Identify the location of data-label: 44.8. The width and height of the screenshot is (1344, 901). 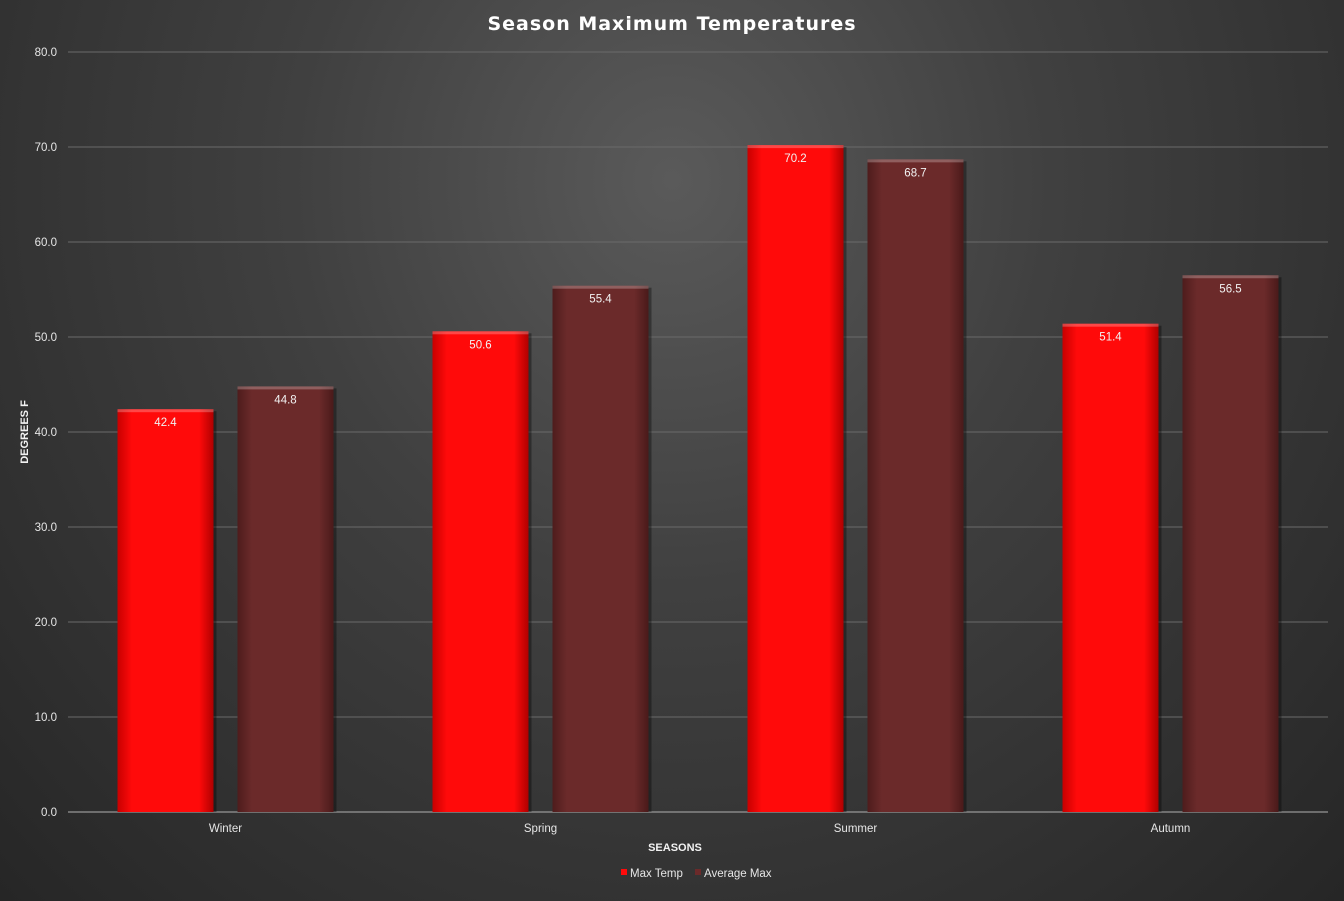
(285, 400).